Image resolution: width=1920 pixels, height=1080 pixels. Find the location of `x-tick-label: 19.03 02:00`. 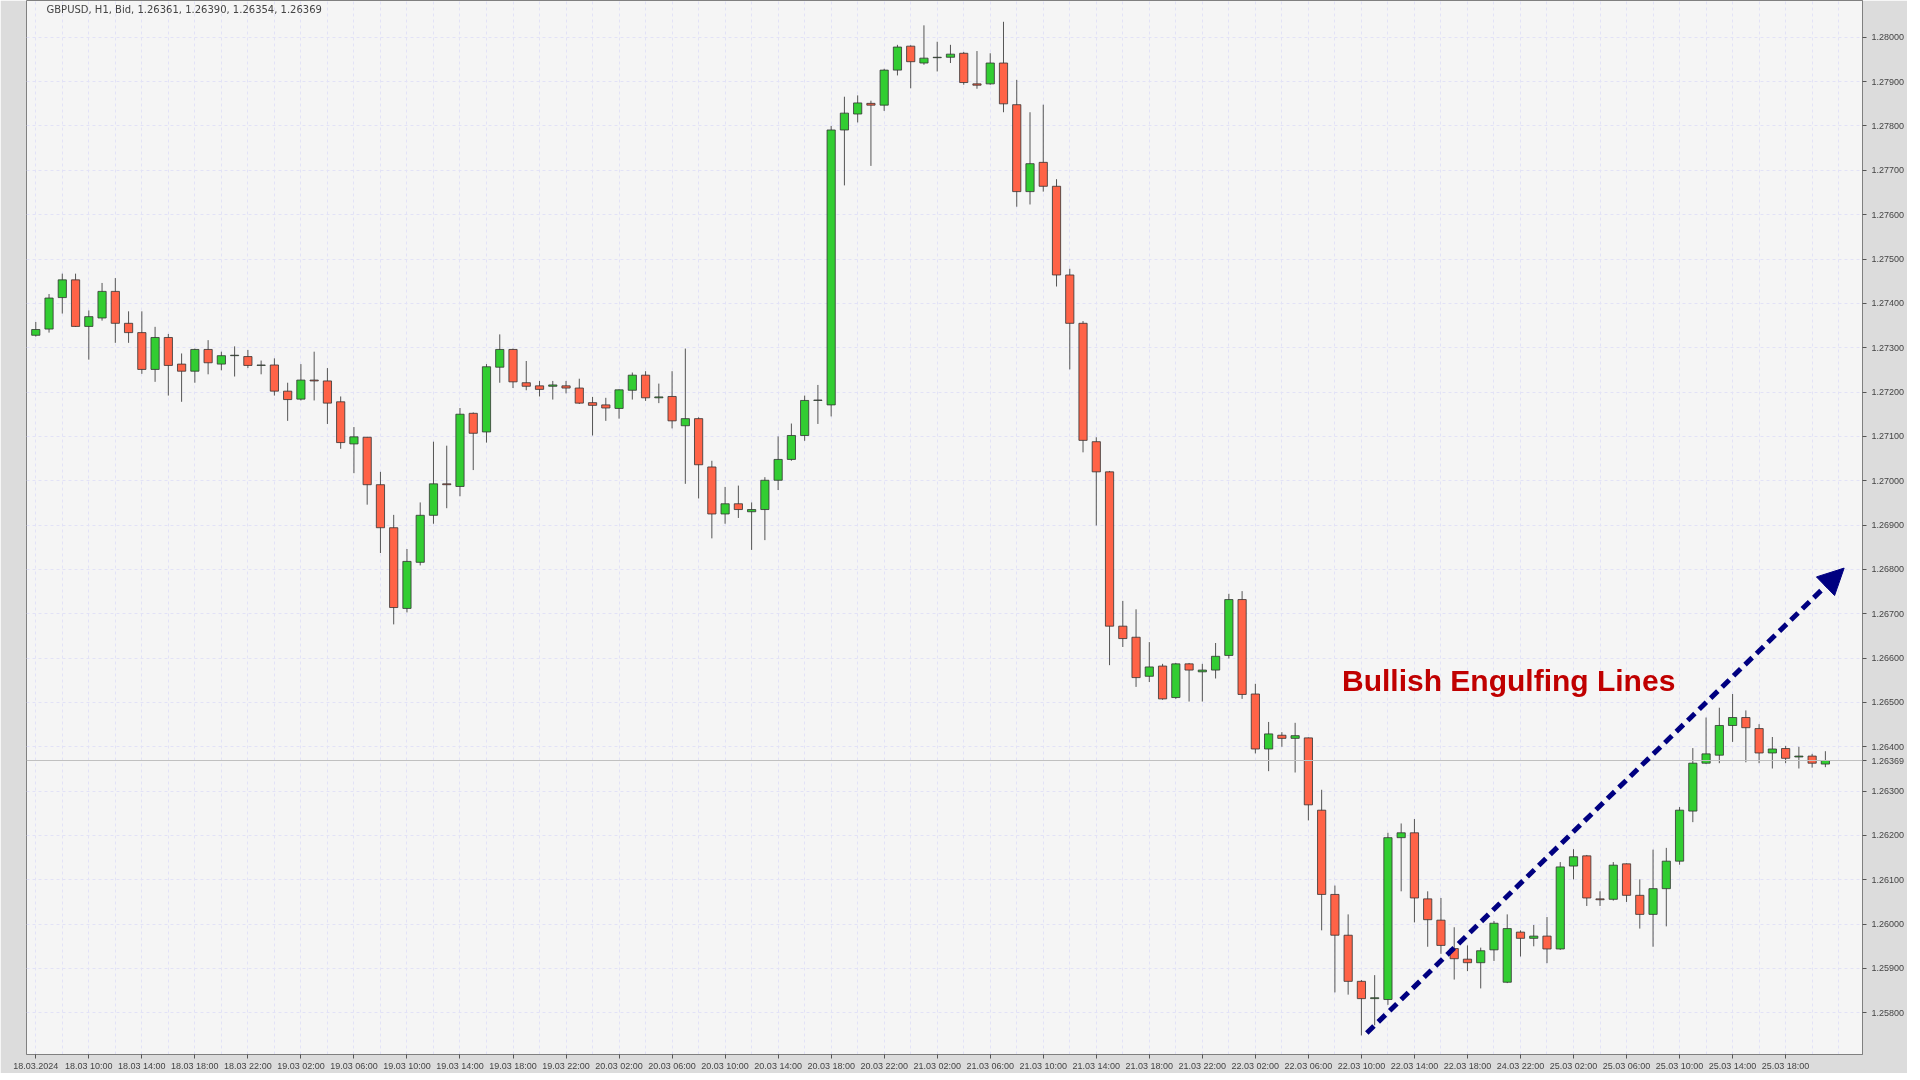

x-tick-label: 19.03 02:00 is located at coordinates (301, 1065).